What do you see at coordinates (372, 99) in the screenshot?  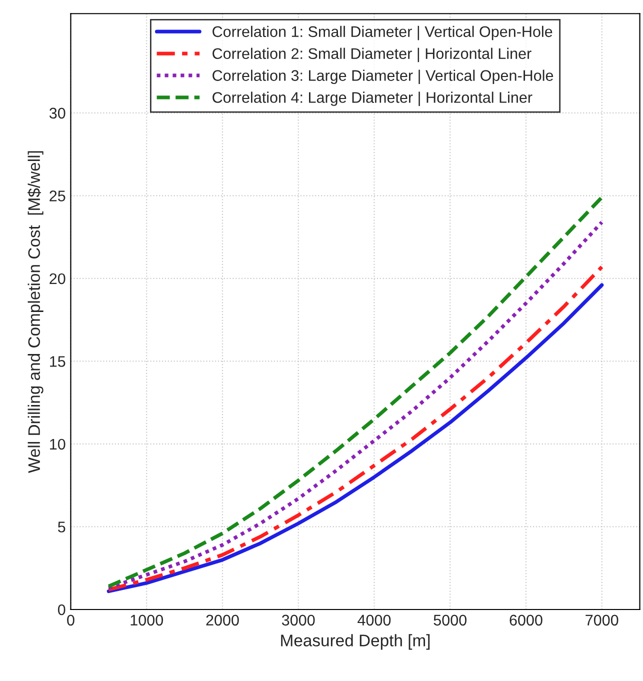 I see `legend-label: Correlation 4: Large Diameter | Horizontal Liner` at bounding box center [372, 99].